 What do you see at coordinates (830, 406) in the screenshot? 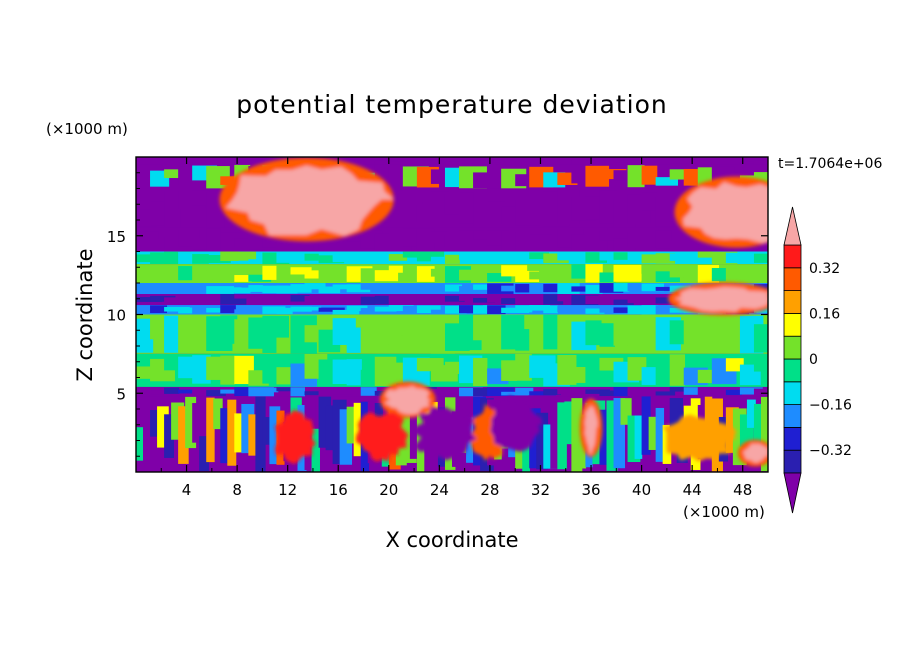
I see `colorbar-tick-label: −0.16` at bounding box center [830, 406].